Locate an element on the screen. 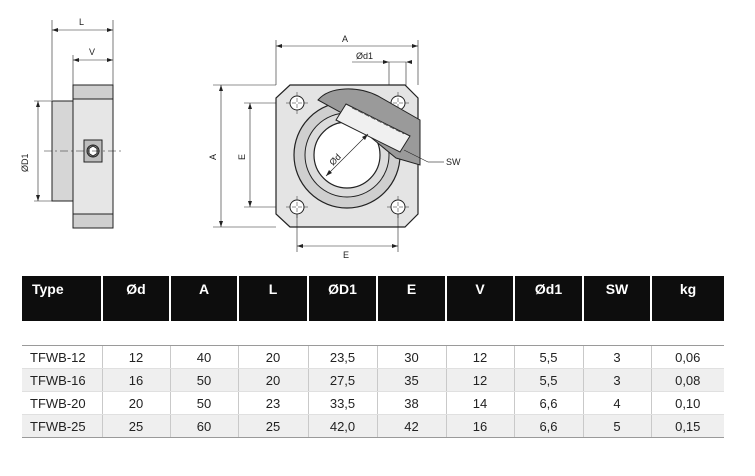  label-V: V is located at coordinates (92, 52).